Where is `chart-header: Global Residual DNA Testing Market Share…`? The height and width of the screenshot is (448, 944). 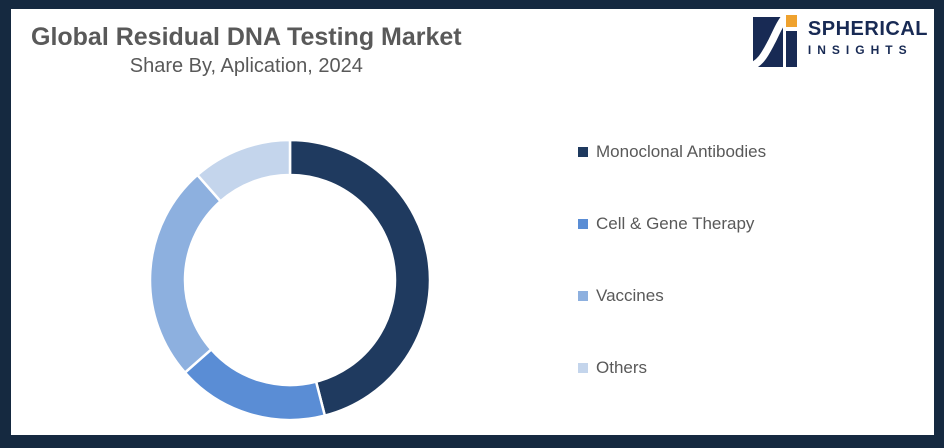 chart-header: Global Residual DNA Testing Market Share… is located at coordinates (246, 50).